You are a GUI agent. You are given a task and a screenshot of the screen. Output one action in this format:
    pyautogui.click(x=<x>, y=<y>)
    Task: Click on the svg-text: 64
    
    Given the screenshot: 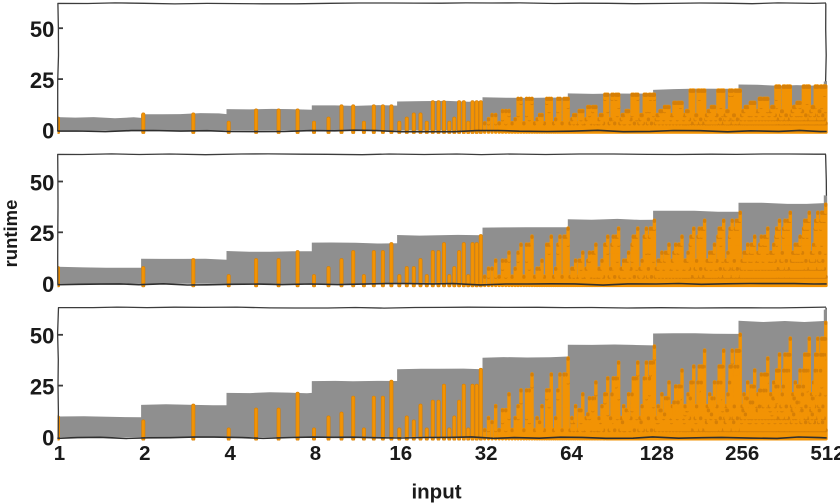 What is the action you would take?
    pyautogui.click(x=571, y=453)
    